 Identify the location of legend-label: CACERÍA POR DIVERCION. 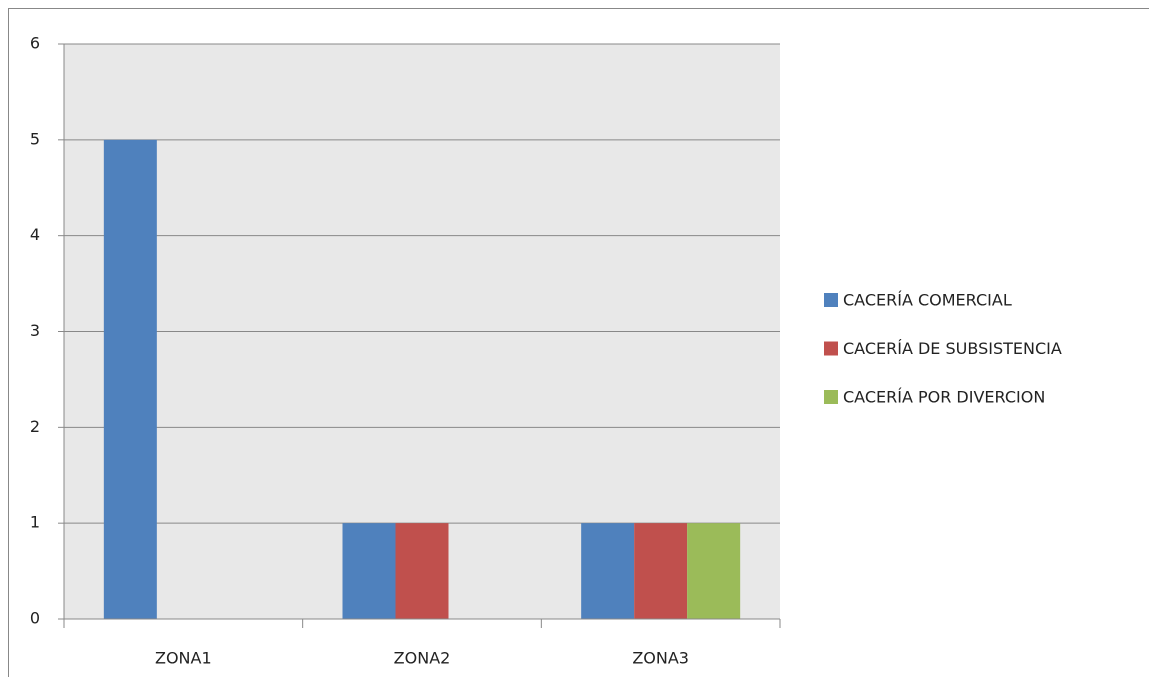
(944, 397).